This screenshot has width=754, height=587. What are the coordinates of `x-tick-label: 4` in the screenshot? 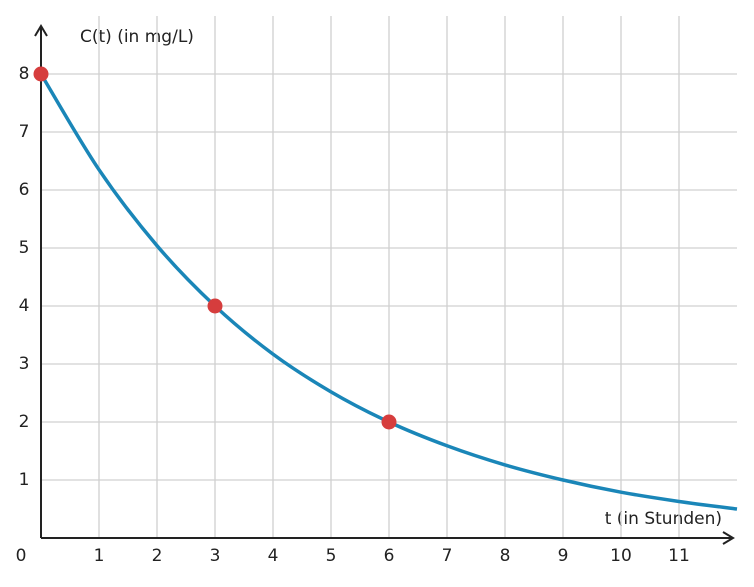 It's located at (273, 556).